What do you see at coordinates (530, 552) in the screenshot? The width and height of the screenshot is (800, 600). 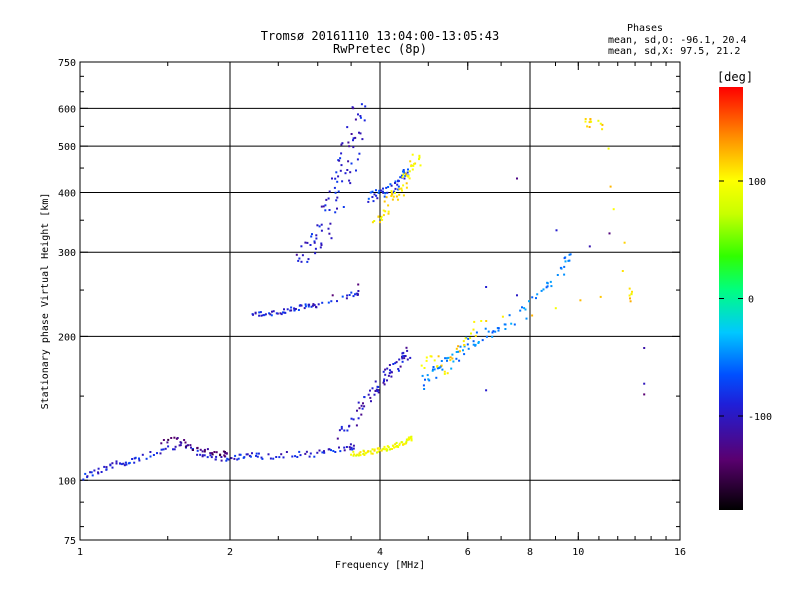 I see `x-tick-label: 8` at bounding box center [530, 552].